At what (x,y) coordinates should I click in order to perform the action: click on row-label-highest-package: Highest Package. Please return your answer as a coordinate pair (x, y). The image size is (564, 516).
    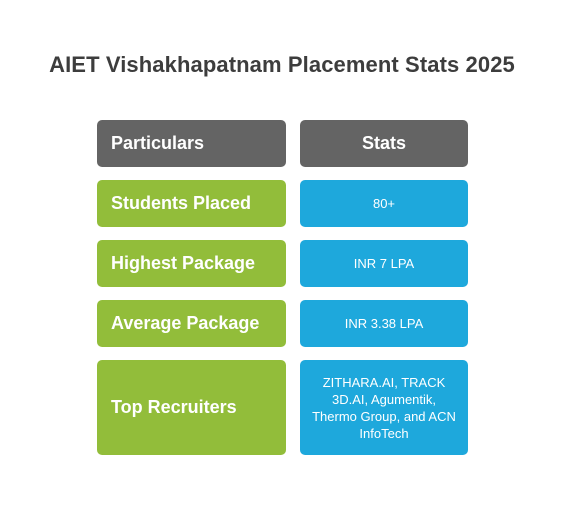
    Looking at the image, I should click on (191, 263).